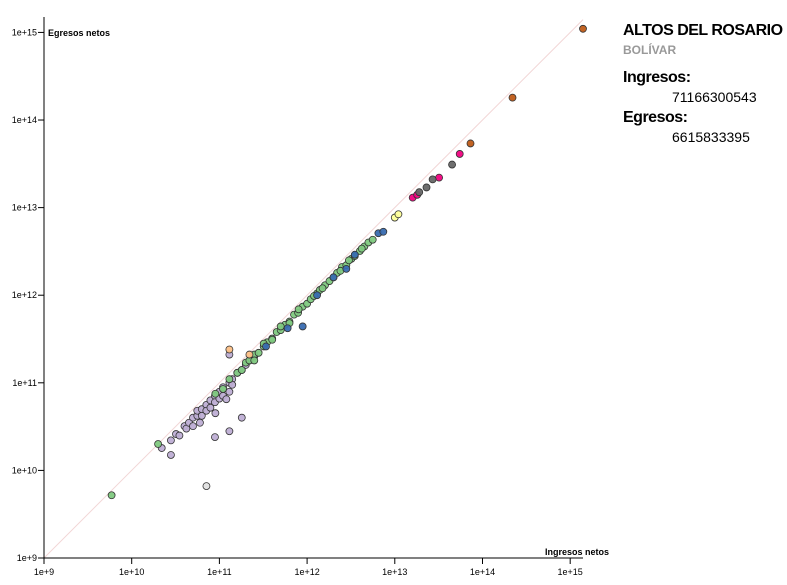 Image resolution: width=787 pixels, height=585 pixels. Describe the element at coordinates (650, 50) in the screenshot. I see `panel-subtitle: BOLÍVAR` at that location.